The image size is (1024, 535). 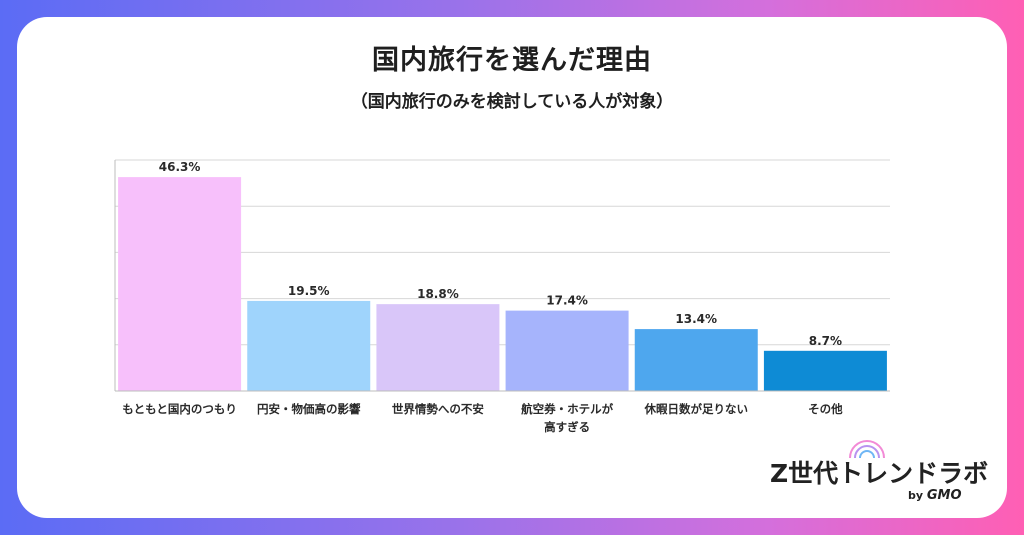 I want to click on category-label: 航空券・ホテルが, so click(x=567, y=409).